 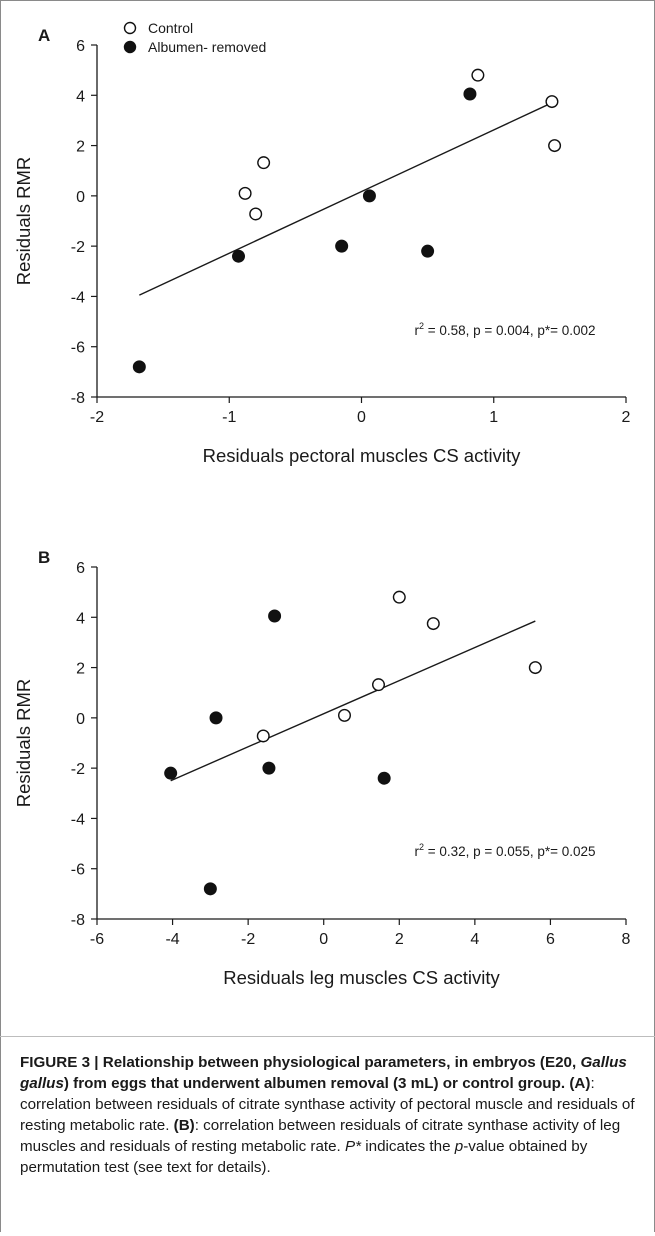 I want to click on legend-label-control: Control, so click(x=170, y=28).